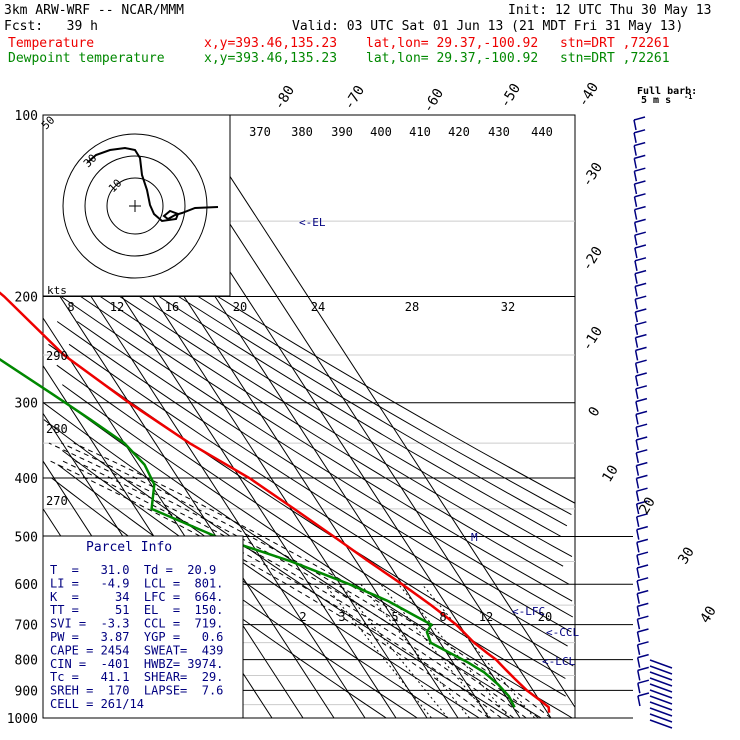 The height and width of the screenshot is (740, 740). Describe the element at coordinates (26, 661) in the screenshot. I see `pressure-label-800: 800` at that location.